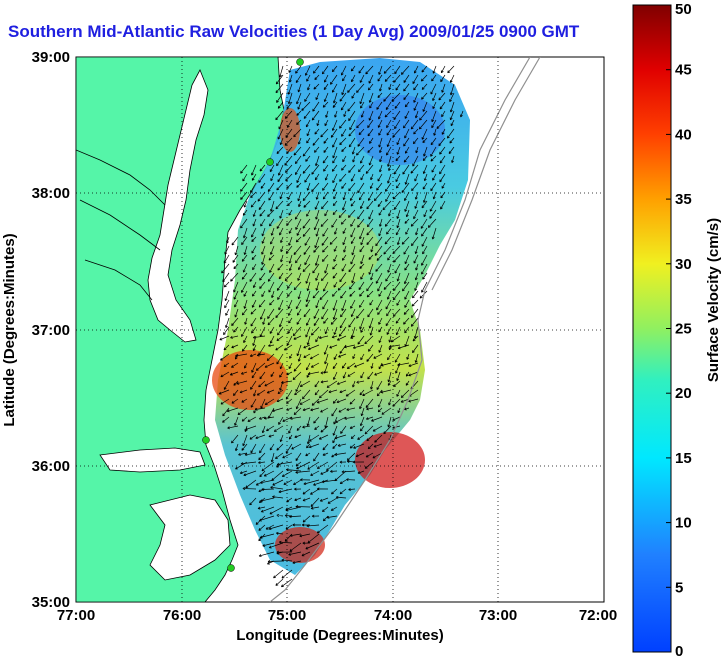 This screenshot has height=659, width=724. I want to click on station-marker, so click(206, 440).